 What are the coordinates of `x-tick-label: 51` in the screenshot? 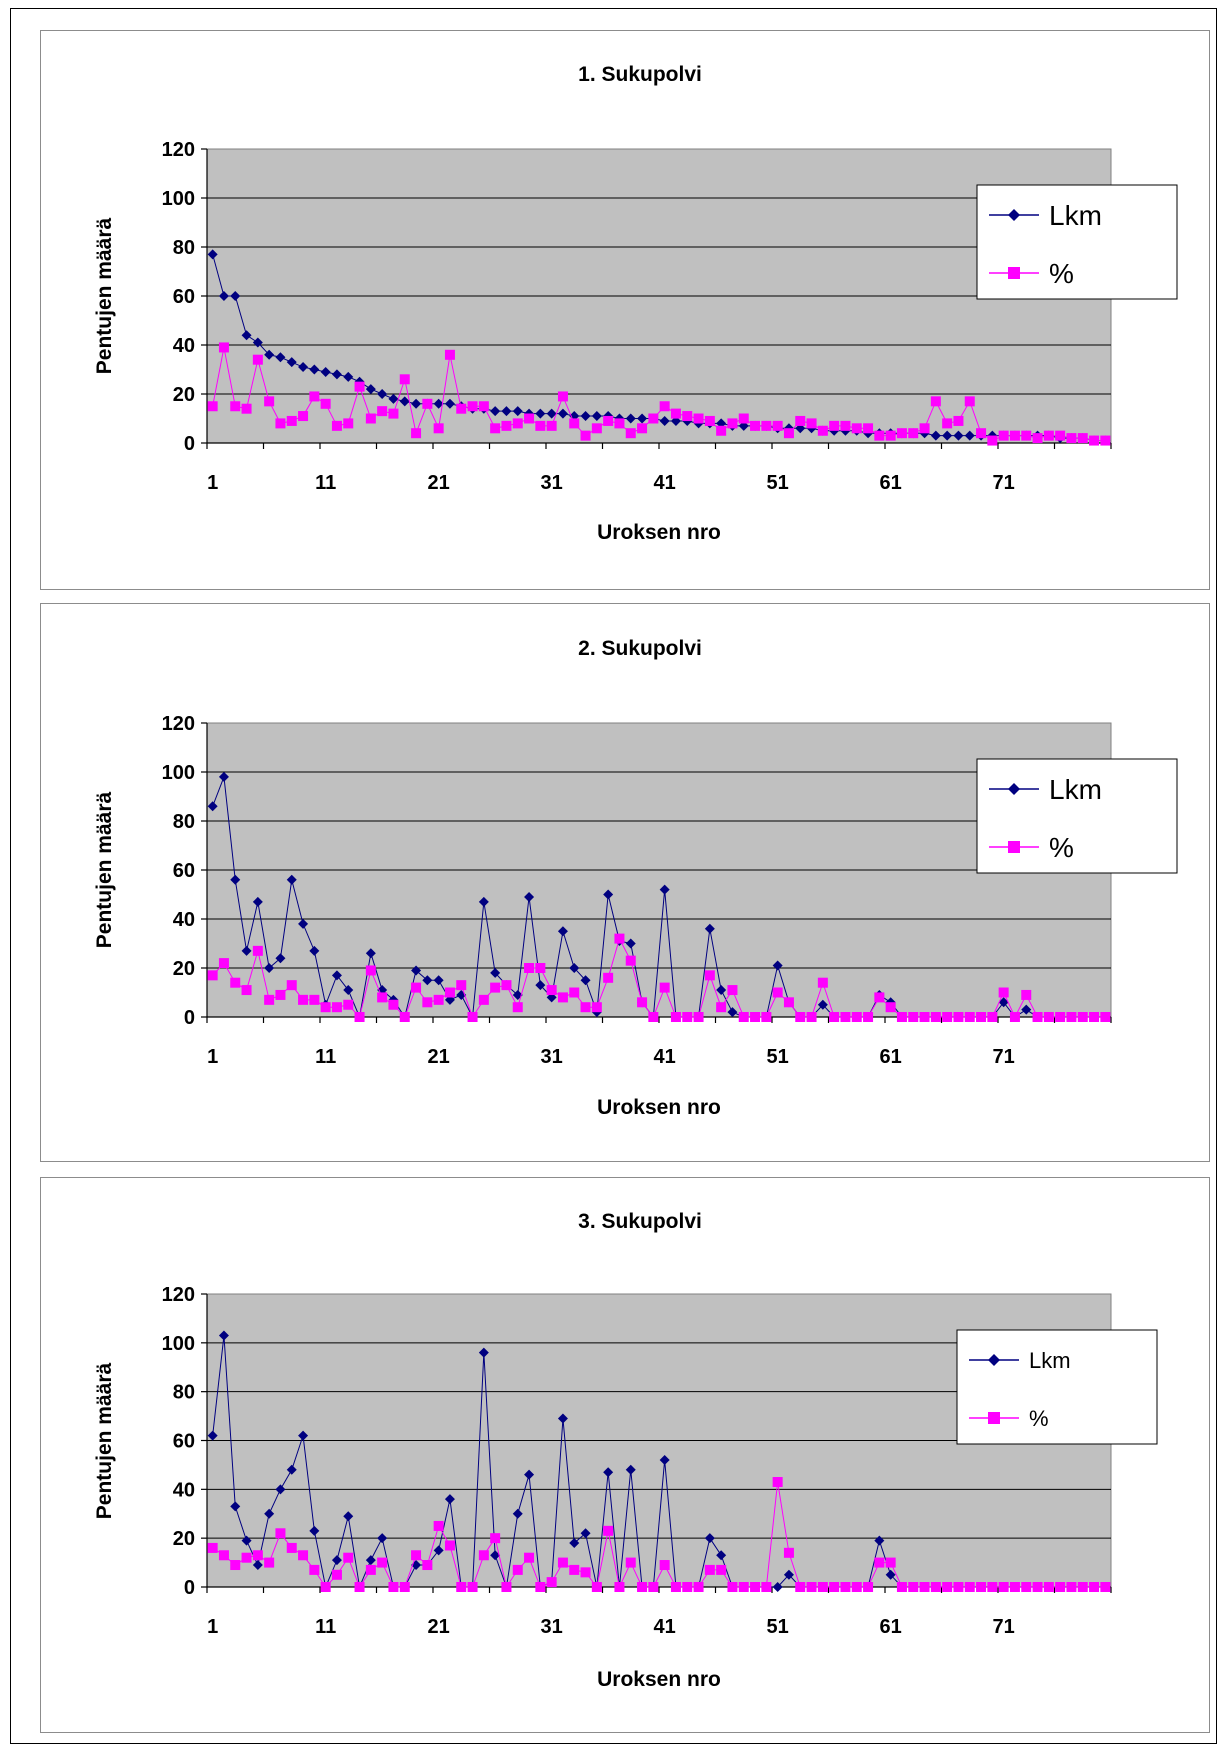 It's located at (778, 1057).